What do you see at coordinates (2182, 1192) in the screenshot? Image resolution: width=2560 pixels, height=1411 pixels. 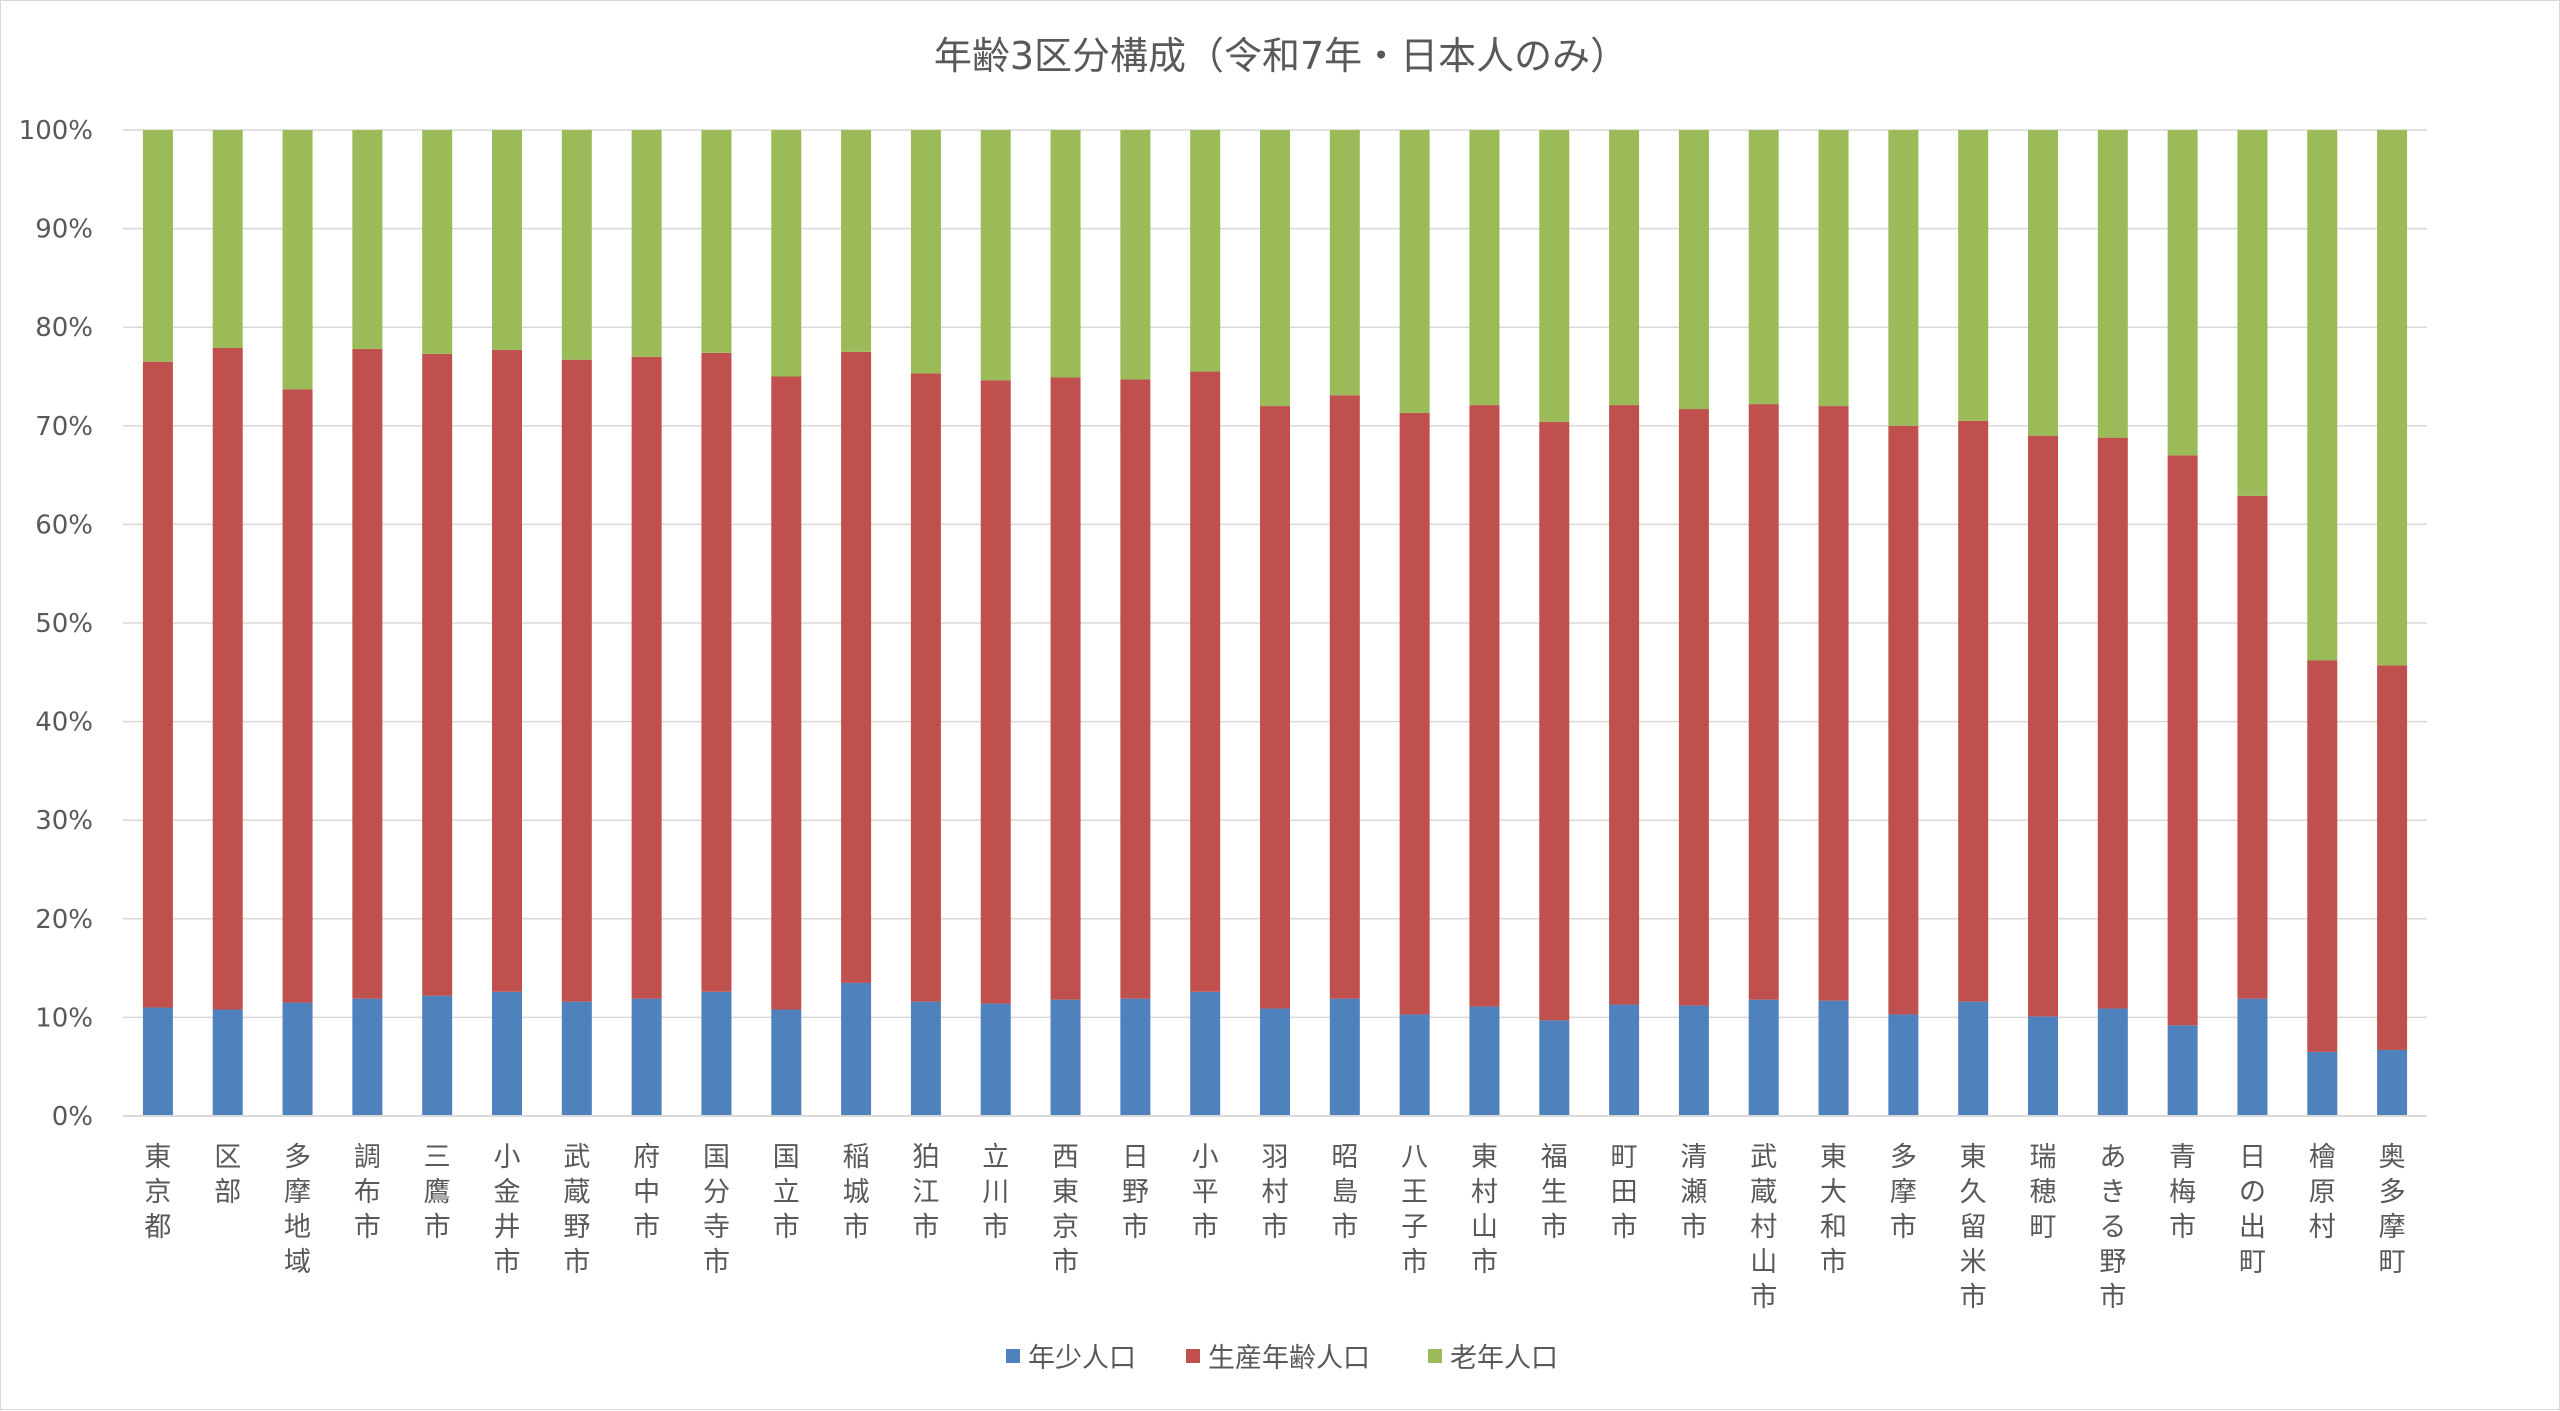 I see `x-category-label: 青梅市` at bounding box center [2182, 1192].